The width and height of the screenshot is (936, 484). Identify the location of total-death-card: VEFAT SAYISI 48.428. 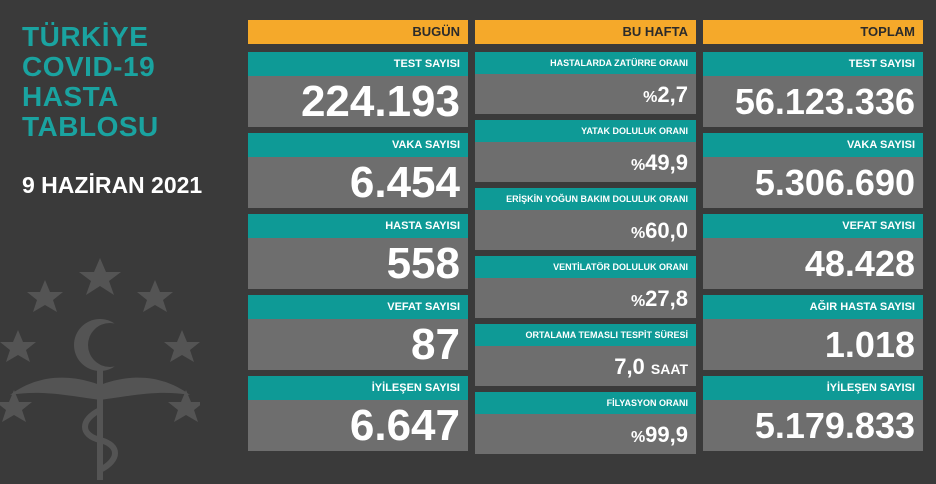
(813, 251).